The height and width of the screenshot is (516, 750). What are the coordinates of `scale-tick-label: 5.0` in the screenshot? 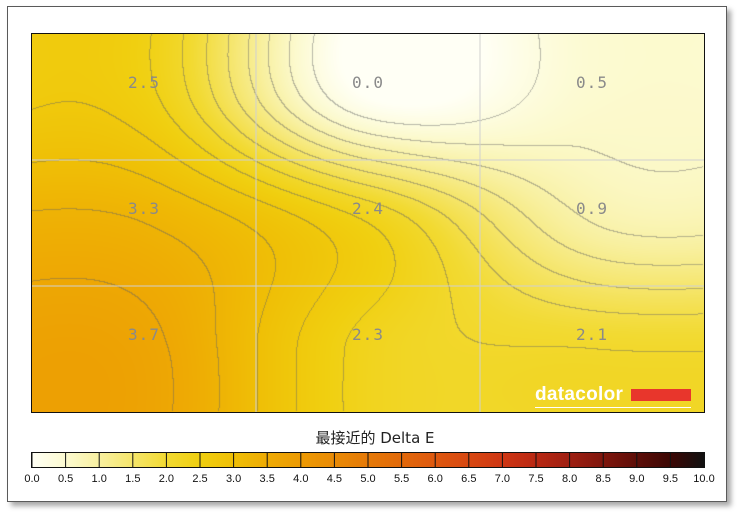 It's located at (368, 479).